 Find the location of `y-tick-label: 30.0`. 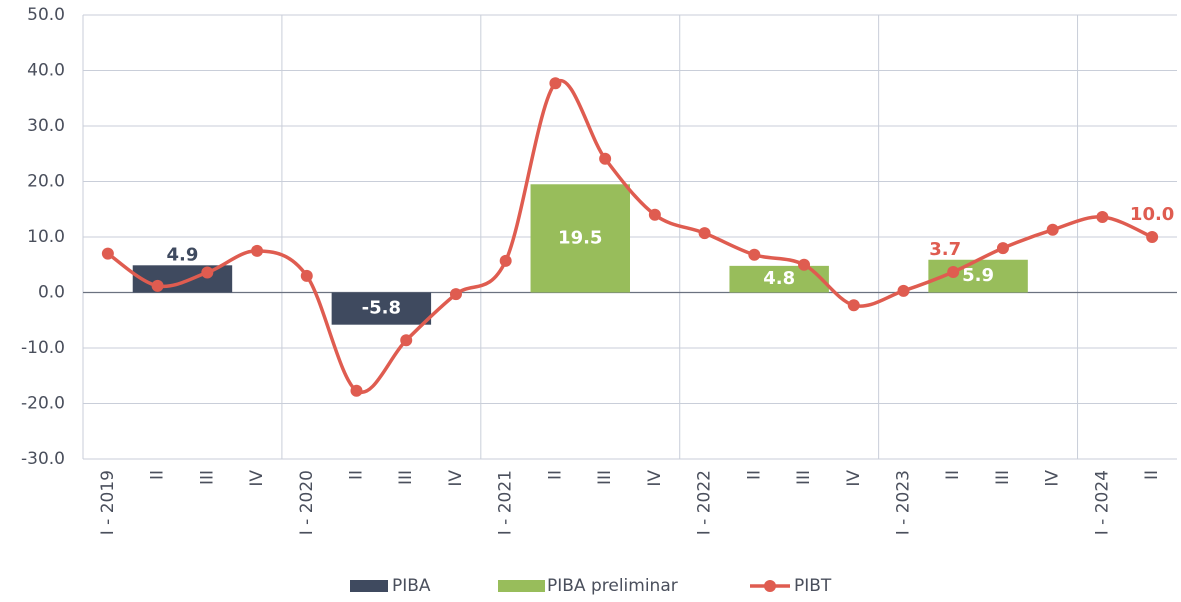

y-tick-label: 30.0 is located at coordinates (46, 126).